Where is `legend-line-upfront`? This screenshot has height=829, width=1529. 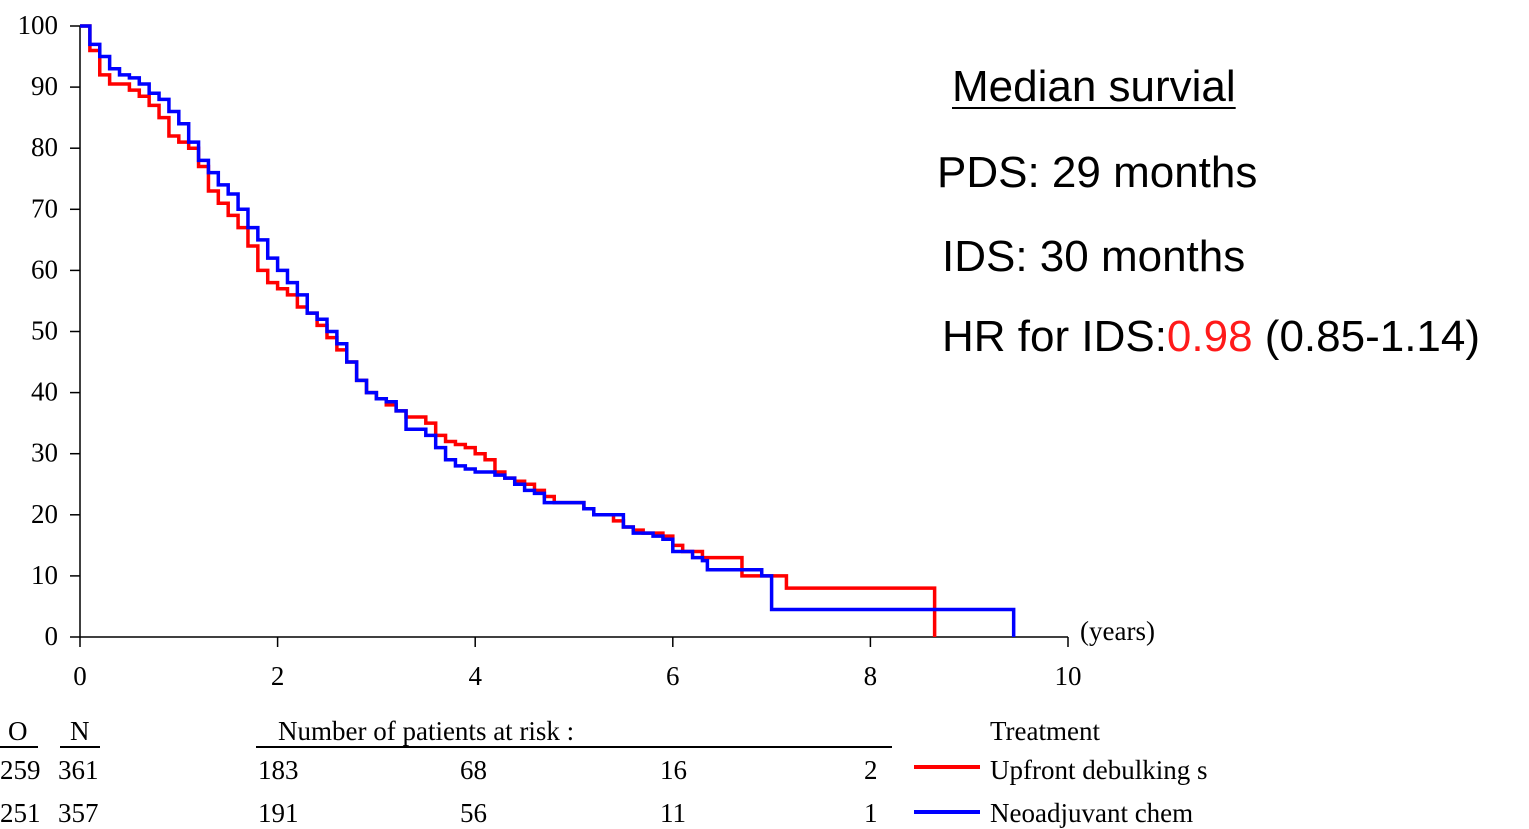 legend-line-upfront is located at coordinates (947, 767).